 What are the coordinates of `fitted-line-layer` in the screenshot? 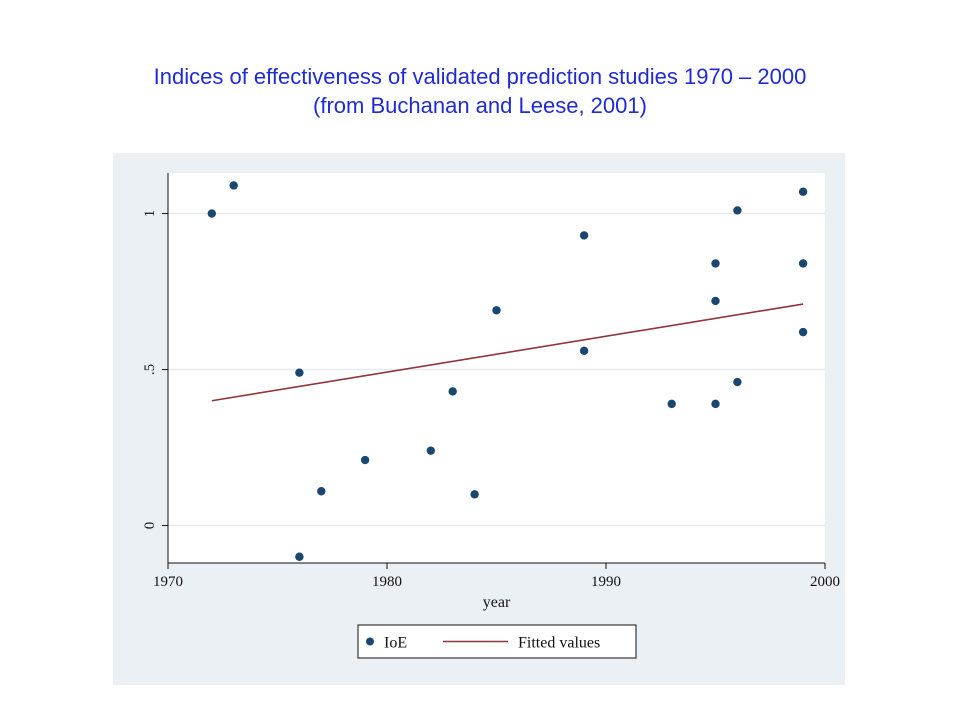 It's located at (507, 352).